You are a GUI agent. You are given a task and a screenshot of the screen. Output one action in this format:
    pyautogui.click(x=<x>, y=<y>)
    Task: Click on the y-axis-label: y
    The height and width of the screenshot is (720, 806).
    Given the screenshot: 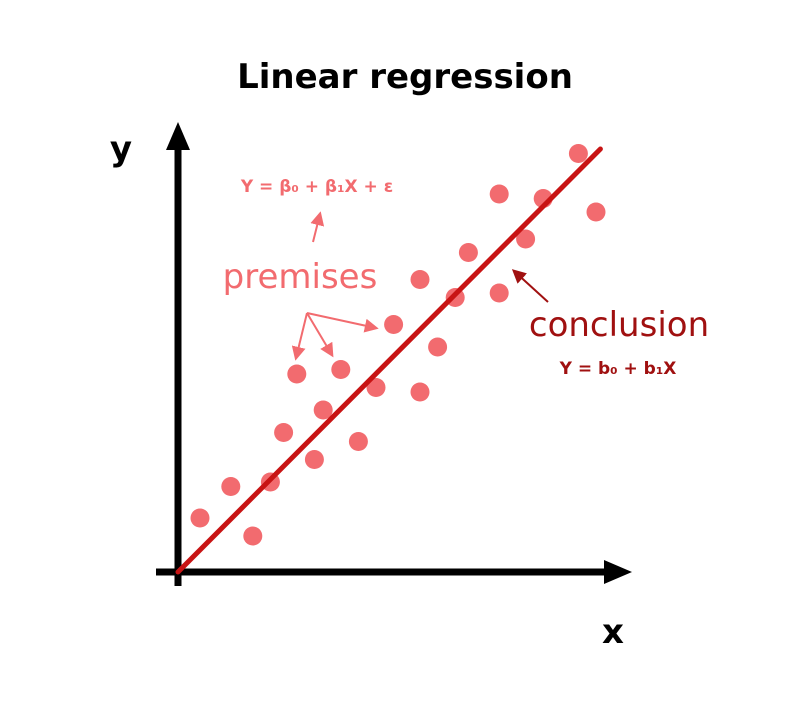 What is the action you would take?
    pyautogui.click(x=121, y=149)
    